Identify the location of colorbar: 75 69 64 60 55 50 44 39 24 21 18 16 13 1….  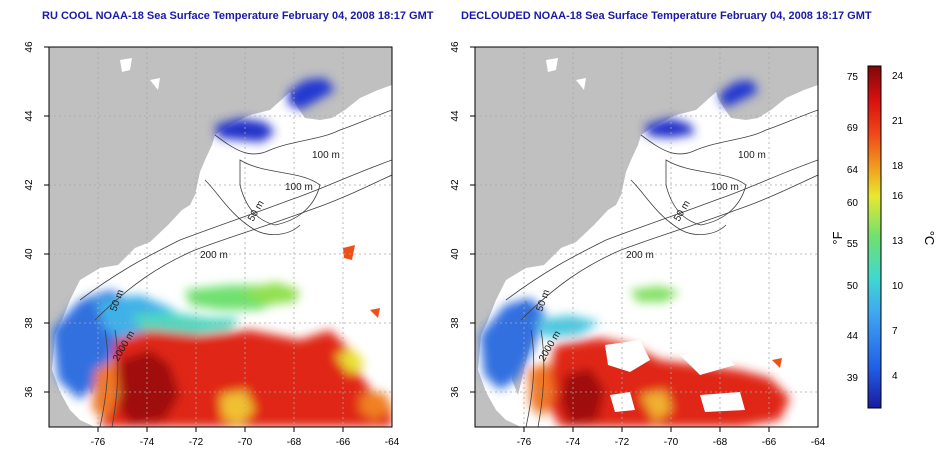
(883, 237).